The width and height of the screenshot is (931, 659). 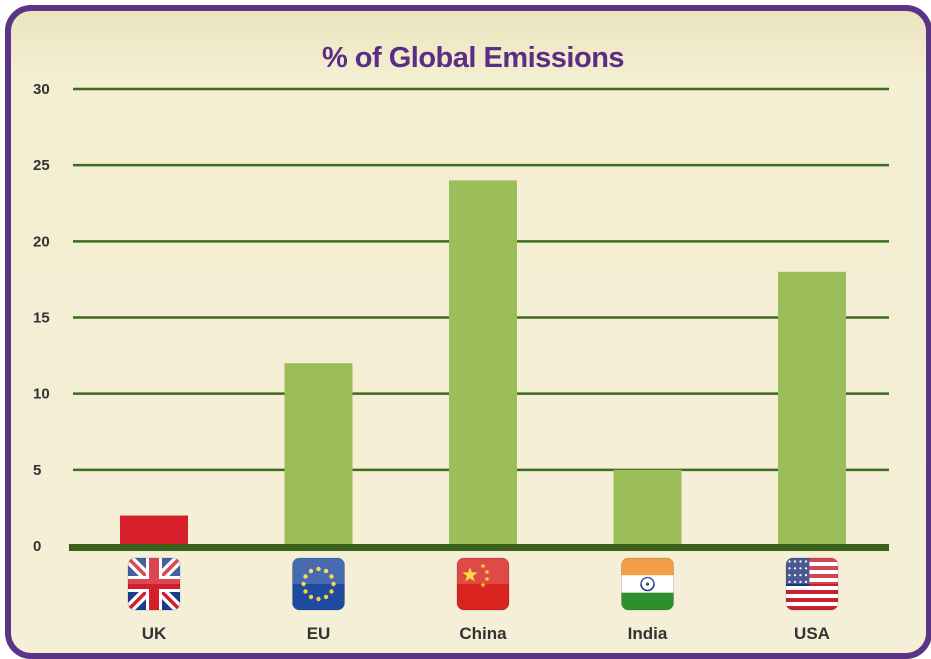 I want to click on x-axis-baseline, so click(x=479, y=547).